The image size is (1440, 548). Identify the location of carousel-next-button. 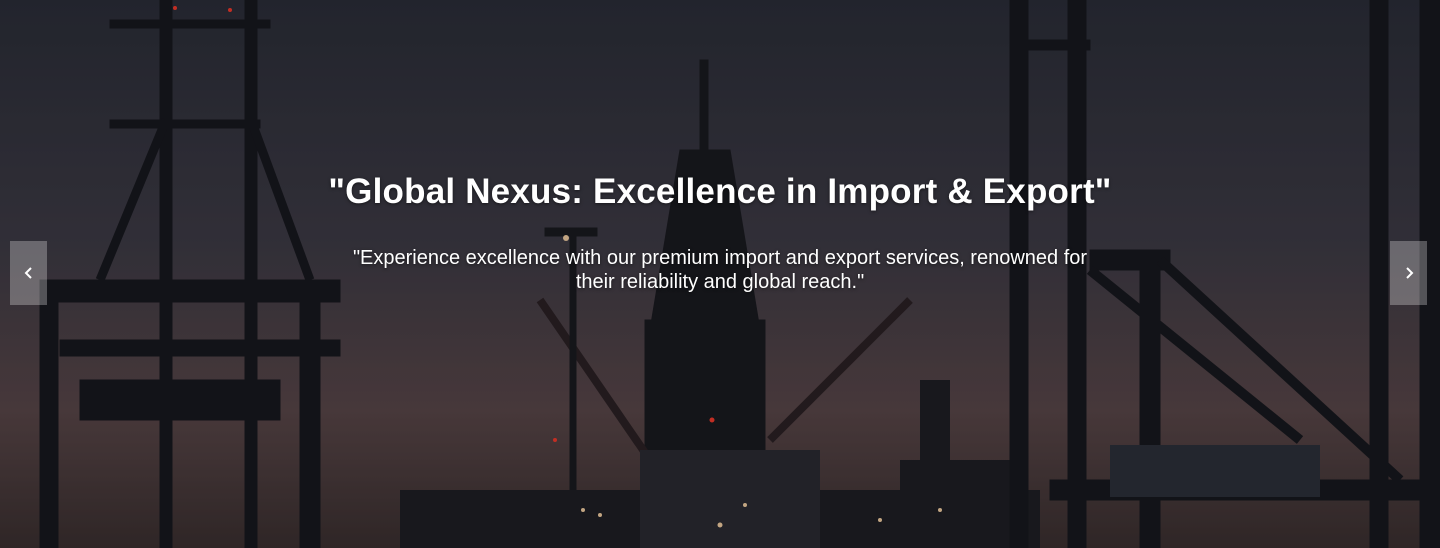
(1408, 273).